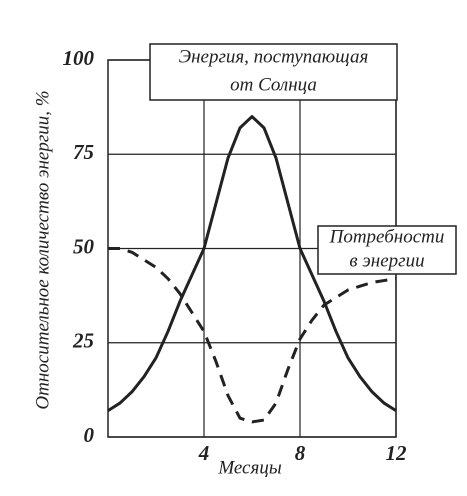  Describe the element at coordinates (83, 152) in the screenshot. I see `y-tick-label: 75` at that location.